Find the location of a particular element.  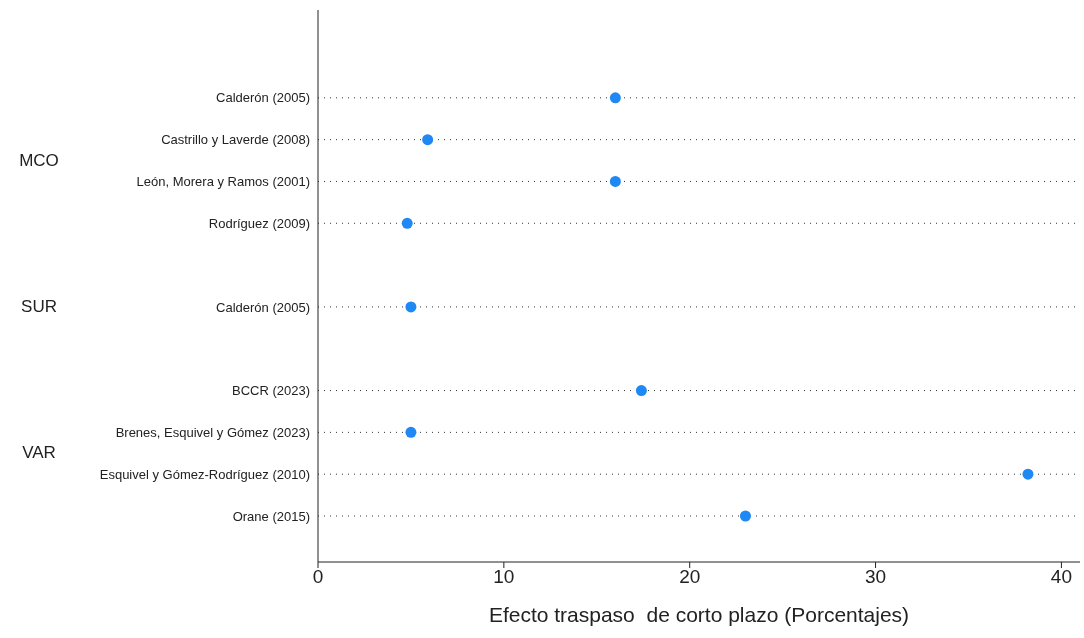

x-tick-label: 40 is located at coordinates (1061, 577).